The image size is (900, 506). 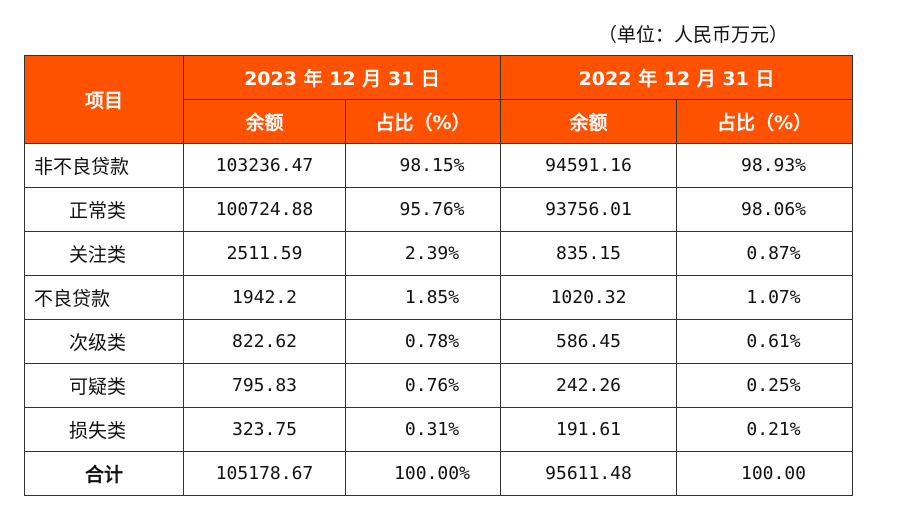 I want to click on header-item: 项目, so click(x=104, y=99).